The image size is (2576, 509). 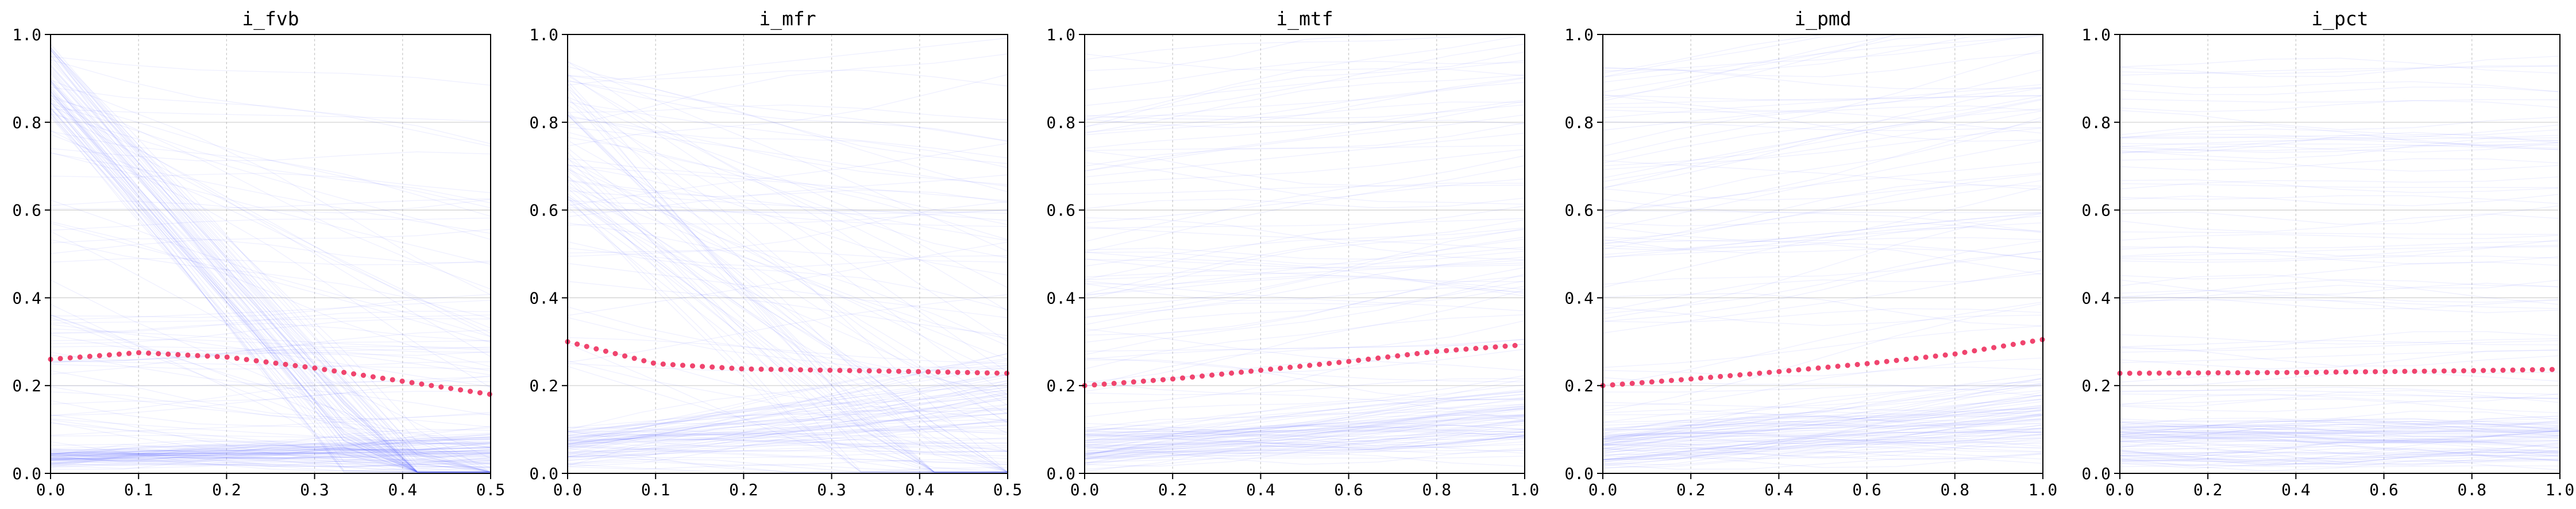 What do you see at coordinates (314, 489) in the screenshot?
I see `x-tick-label: 0.3` at bounding box center [314, 489].